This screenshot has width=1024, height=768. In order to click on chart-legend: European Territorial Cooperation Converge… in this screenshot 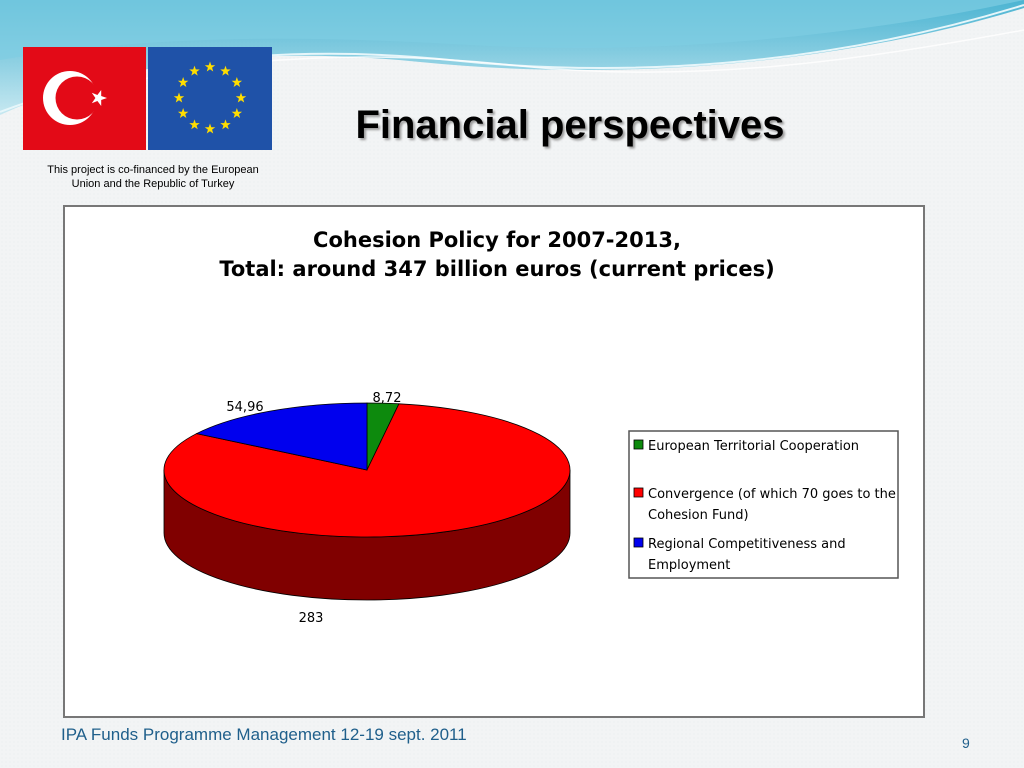, I will do `click(763, 504)`.